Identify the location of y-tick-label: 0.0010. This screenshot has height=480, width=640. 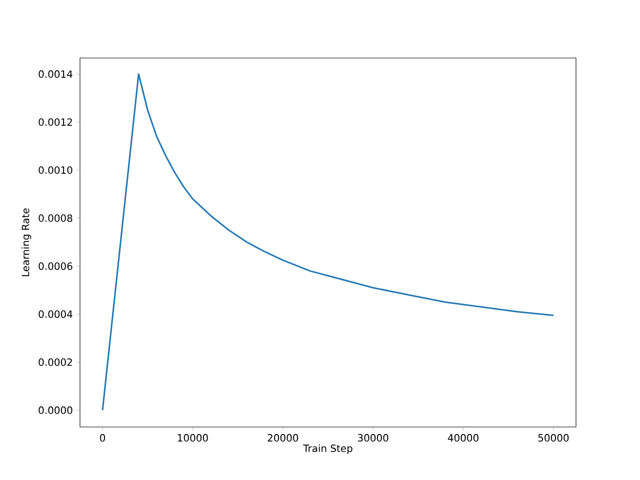
(55, 170).